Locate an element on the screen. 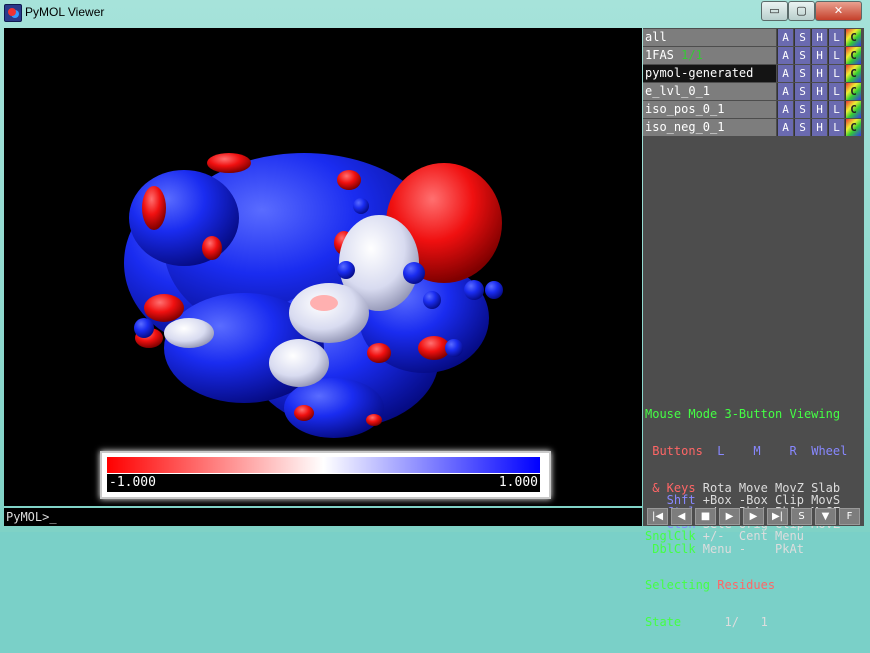 Image resolution: width=870 pixels, height=653 pixels. object-row: e_lvl_0_1 A S H L C is located at coordinates (753, 91).